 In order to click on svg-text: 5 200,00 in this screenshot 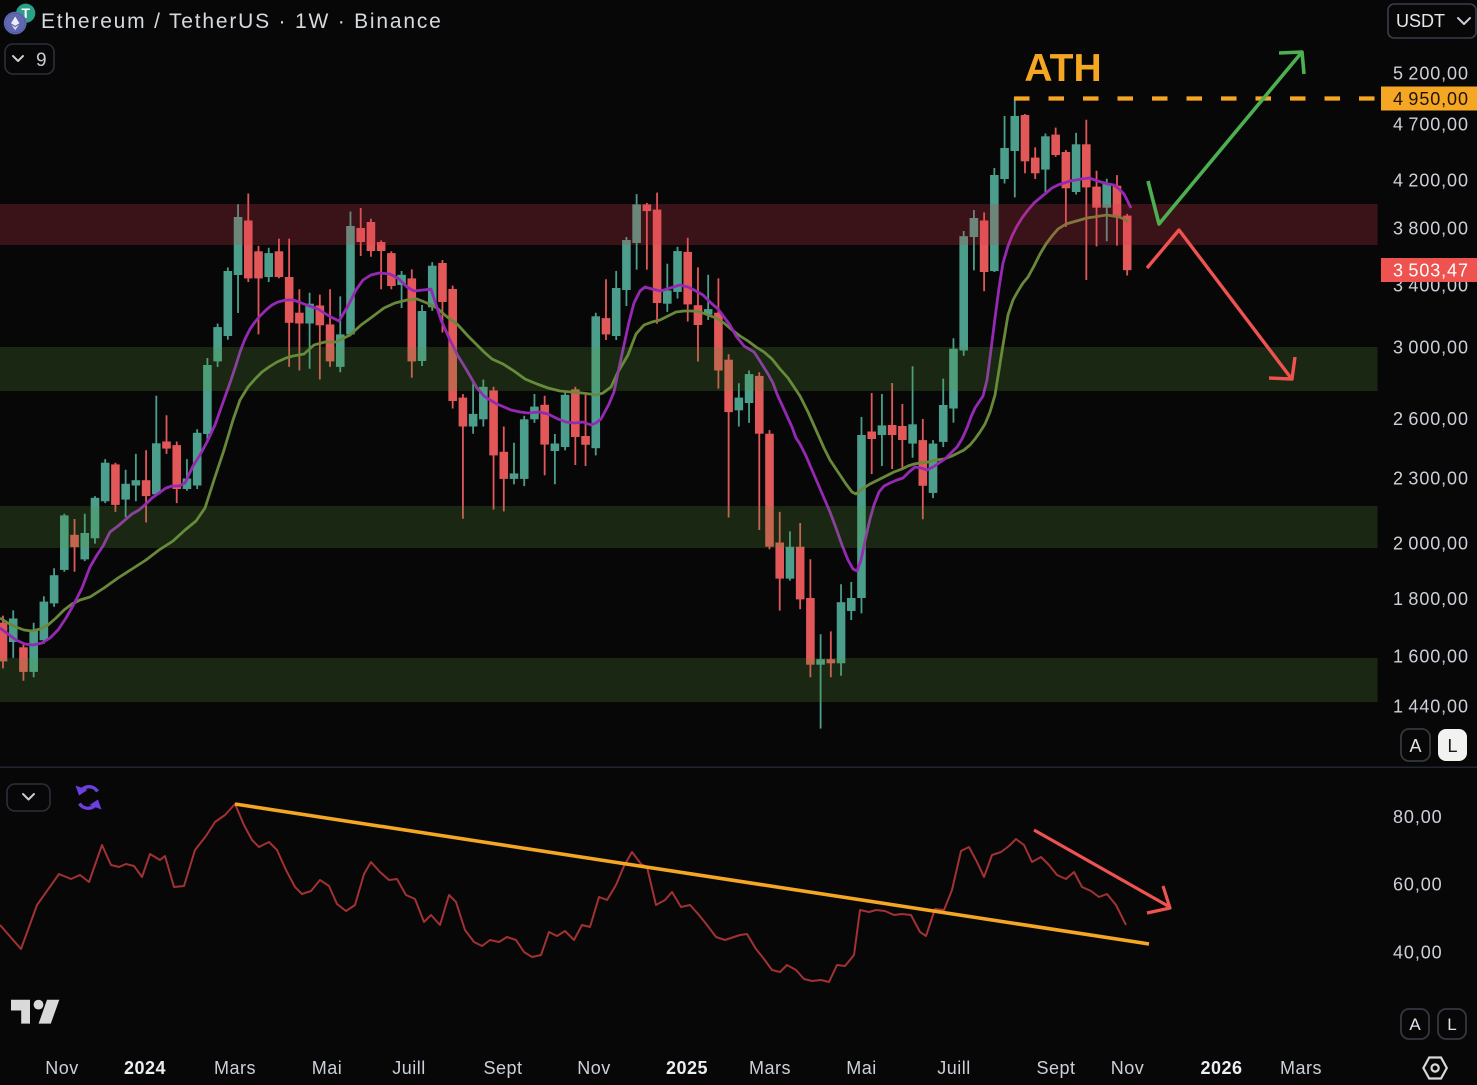, I will do `click(1431, 74)`.